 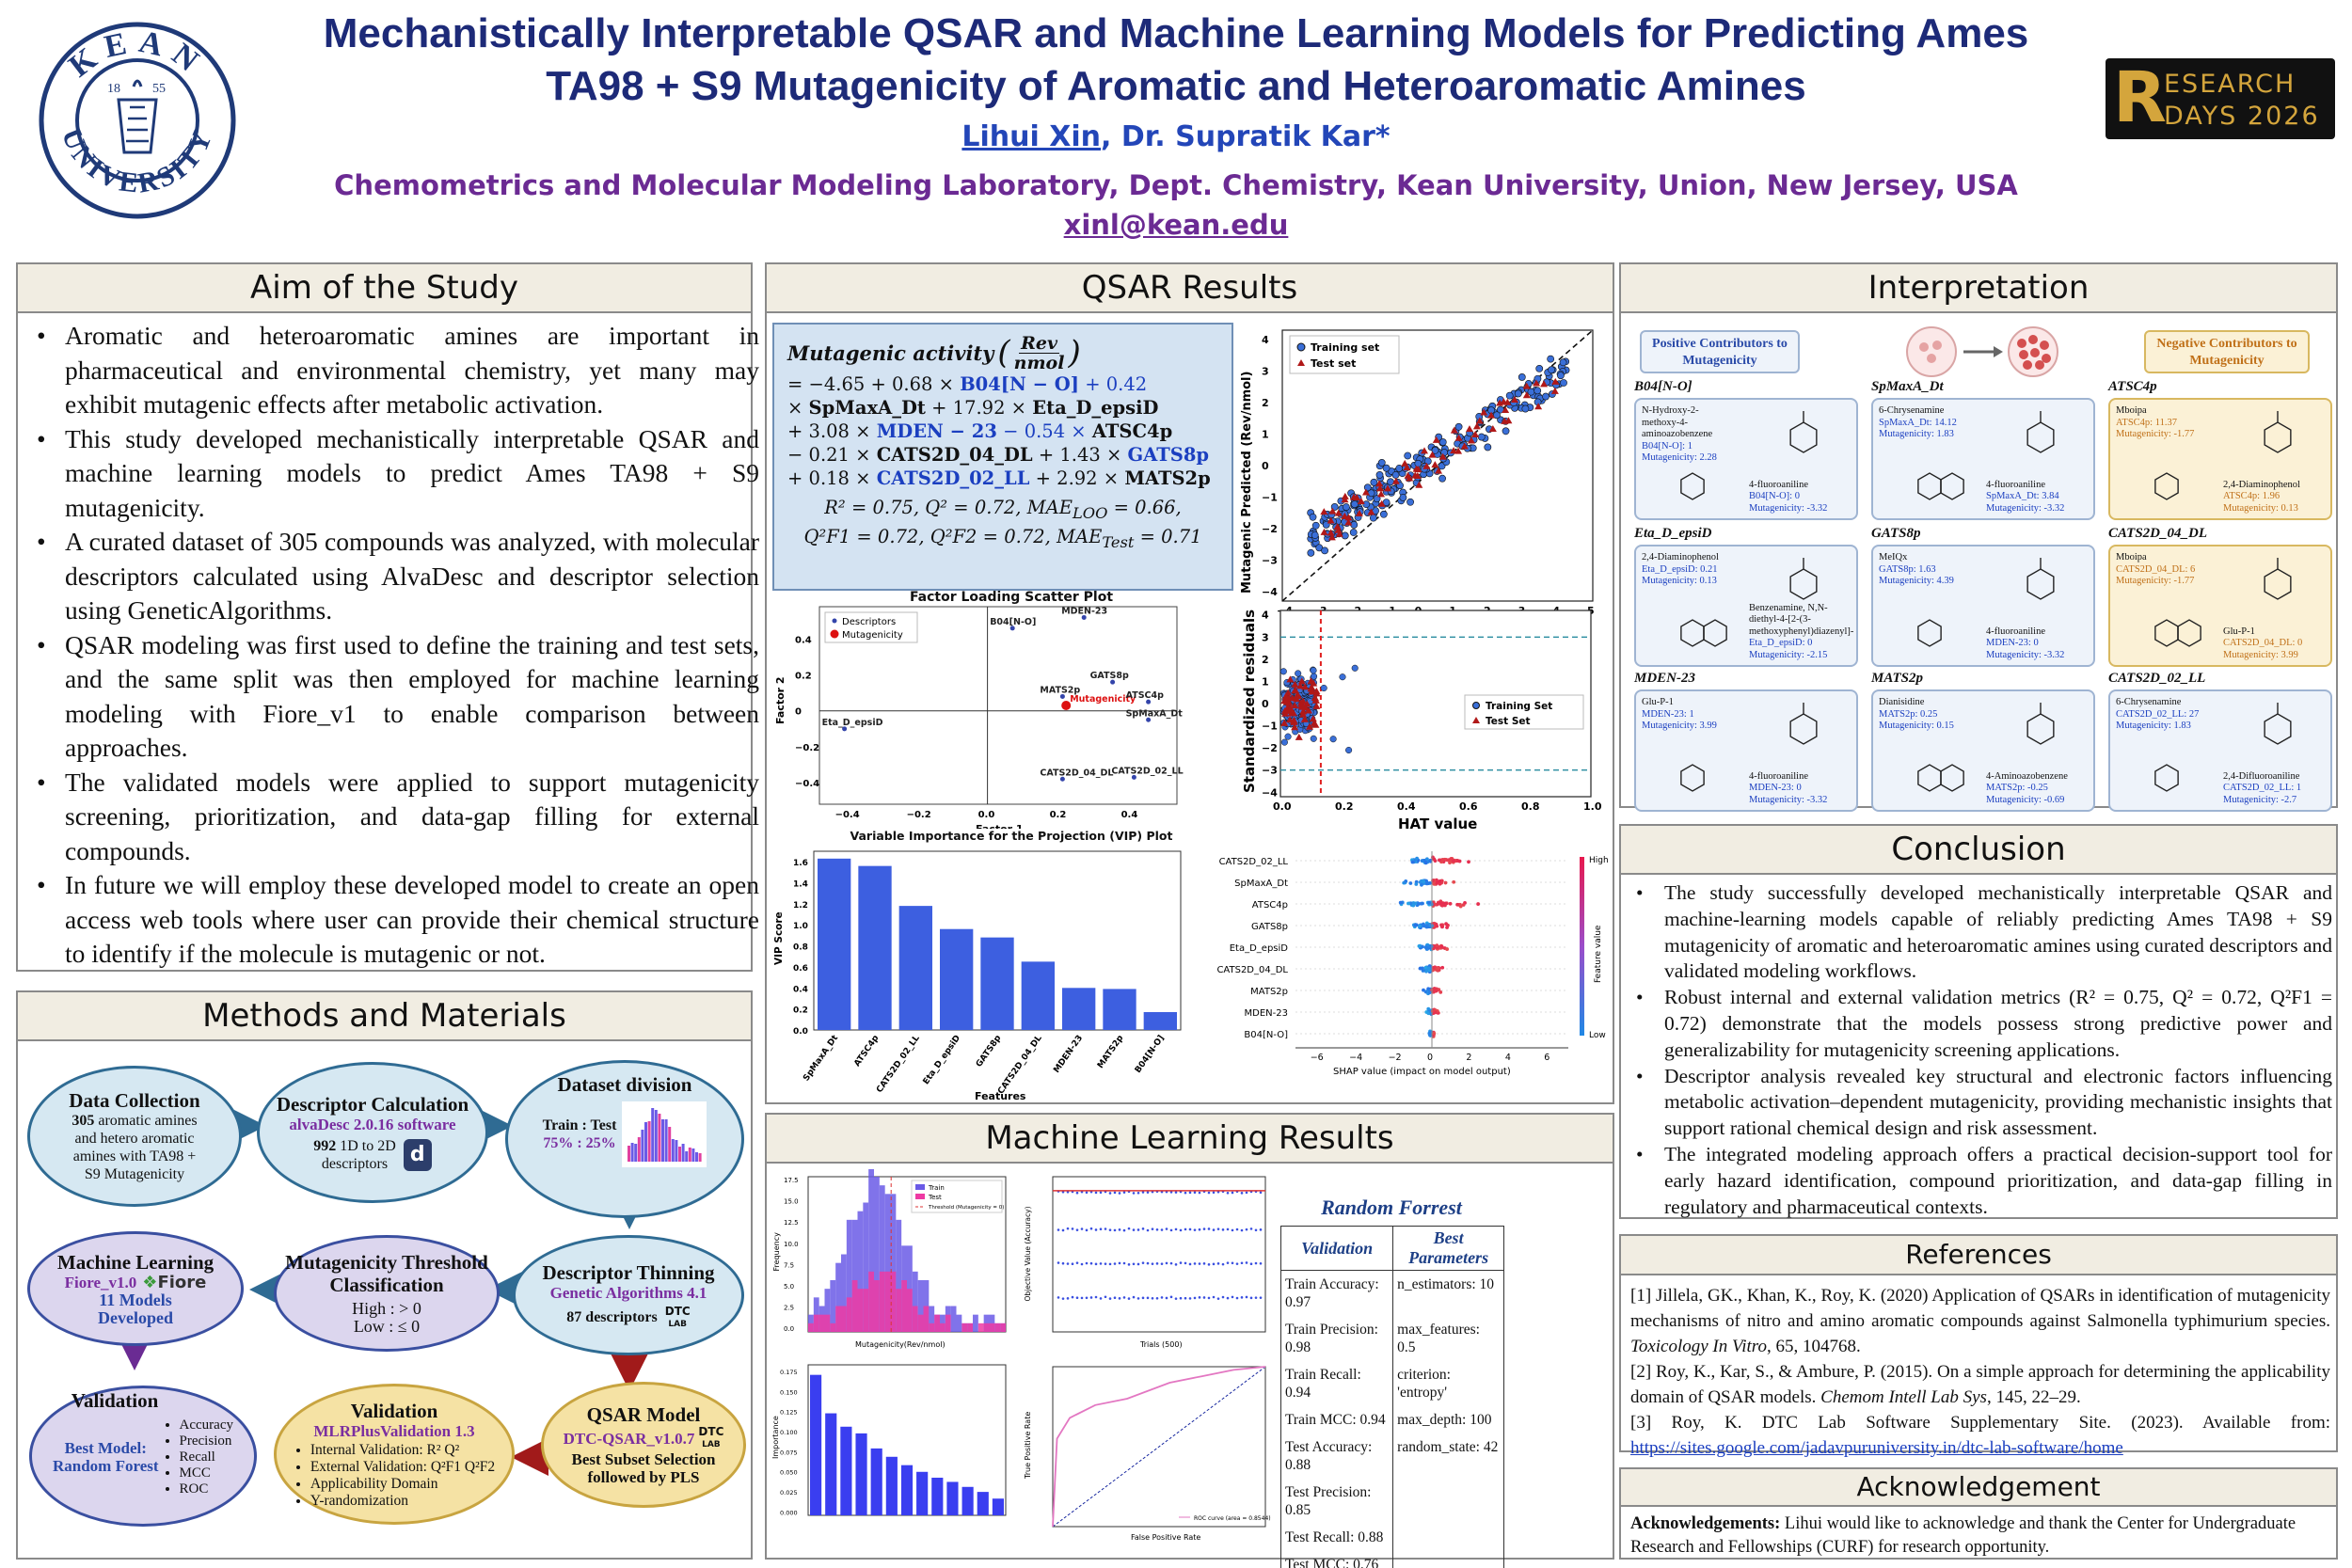 What do you see at coordinates (1031, 136) in the screenshot?
I see `author-link-lihui-xin: Lihui Xin` at bounding box center [1031, 136].